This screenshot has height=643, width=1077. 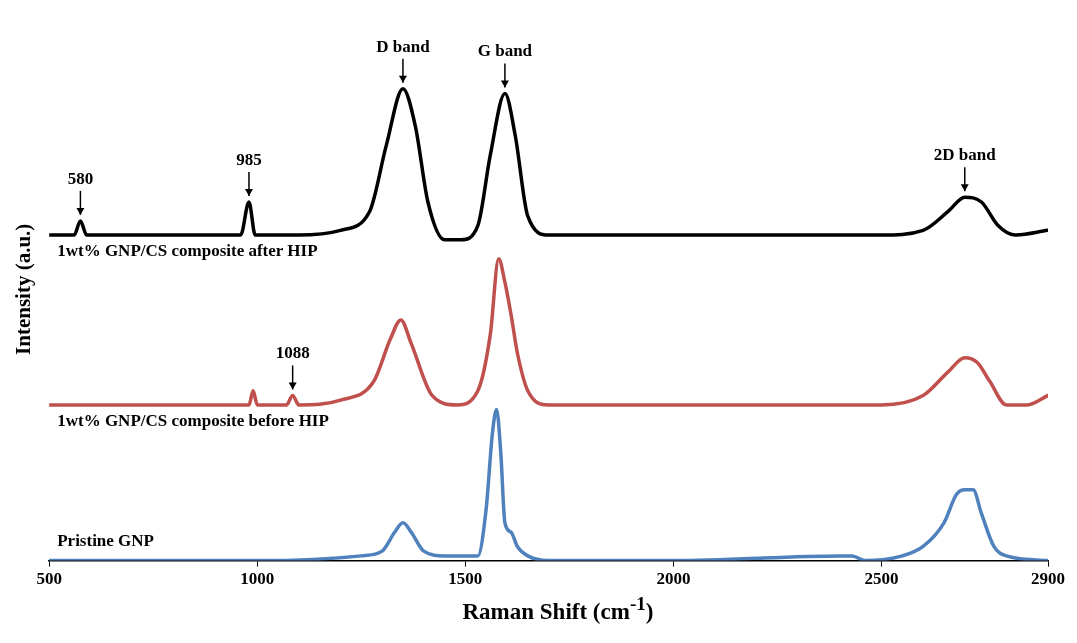 What do you see at coordinates (965, 155) in the screenshot?
I see `annotation: 2D band` at bounding box center [965, 155].